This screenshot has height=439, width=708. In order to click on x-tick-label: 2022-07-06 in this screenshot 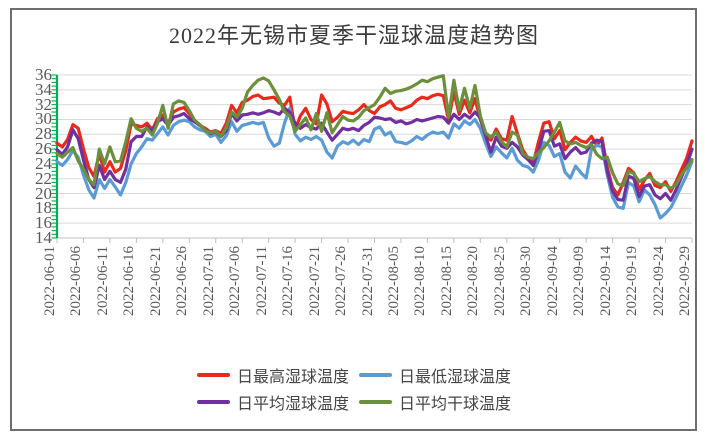, I will do `click(235, 281)`.